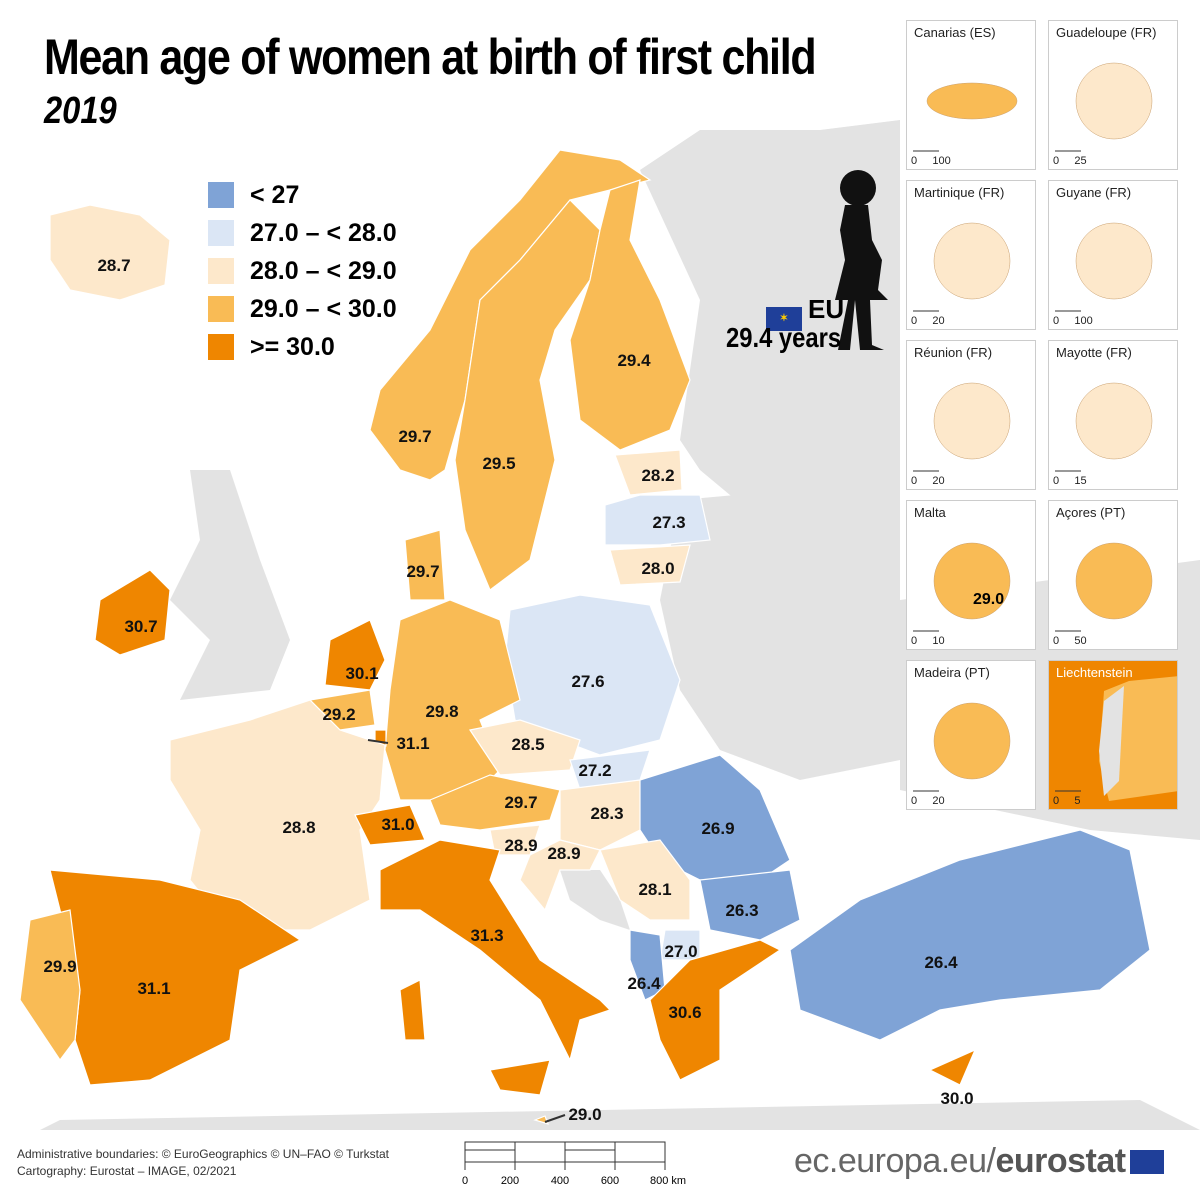  I want to click on eurostat-brand: ec.europa.eu/eurostat, so click(979, 1161).